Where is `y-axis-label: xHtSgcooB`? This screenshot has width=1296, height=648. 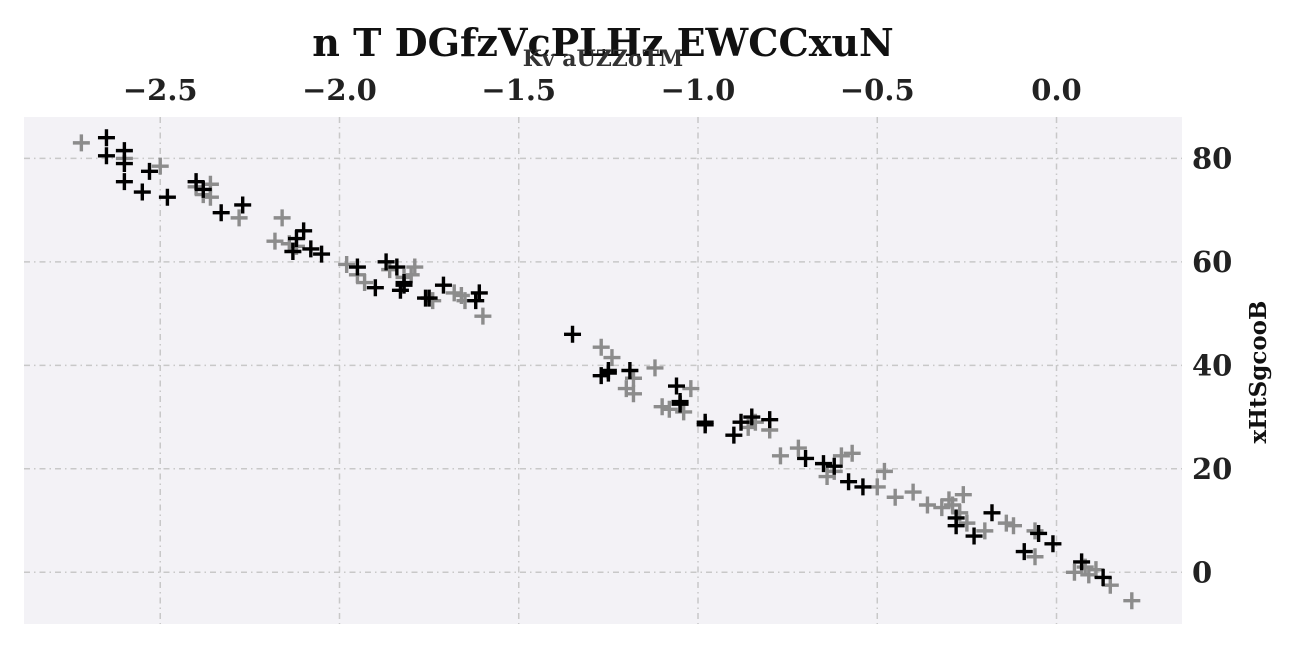
y-axis-label: xHtSgcooB is located at coordinates (1258, 372).